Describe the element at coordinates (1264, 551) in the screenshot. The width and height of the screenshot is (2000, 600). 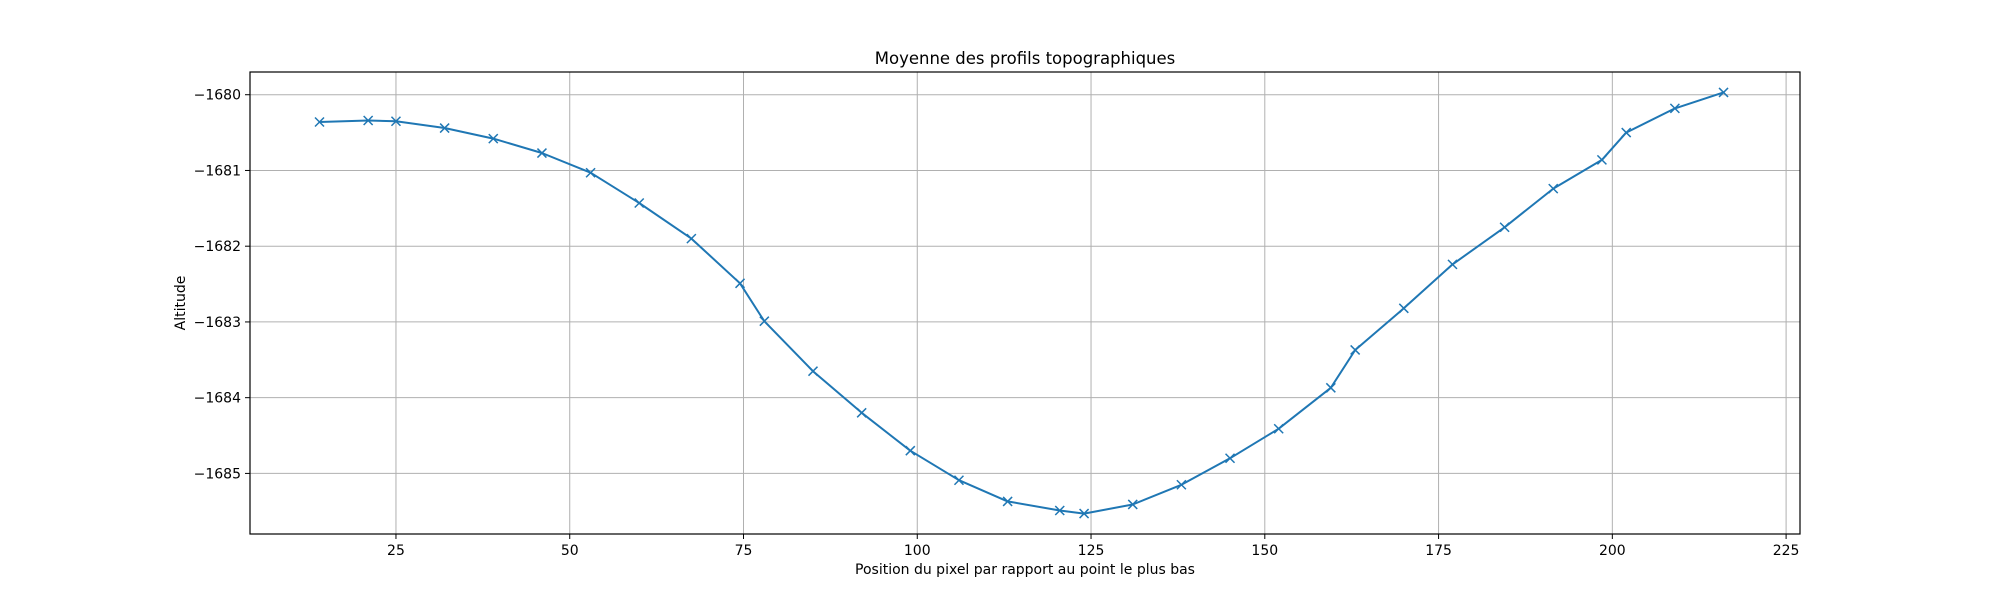
I see `x-tick-label: 150` at that location.